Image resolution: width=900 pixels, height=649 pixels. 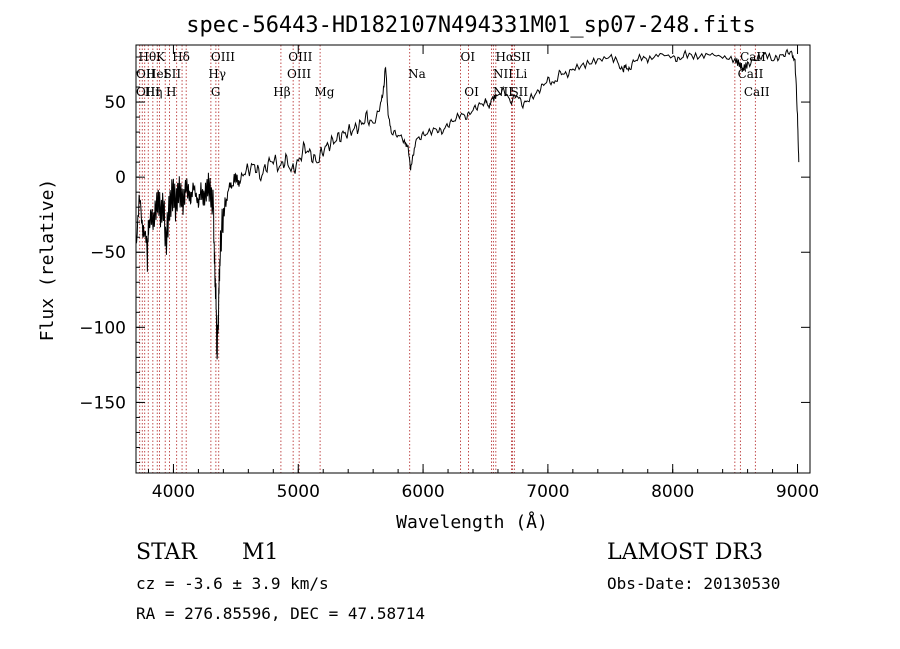 What do you see at coordinates (172, 74) in the screenshot?
I see `line-label-1-2: SII` at bounding box center [172, 74].